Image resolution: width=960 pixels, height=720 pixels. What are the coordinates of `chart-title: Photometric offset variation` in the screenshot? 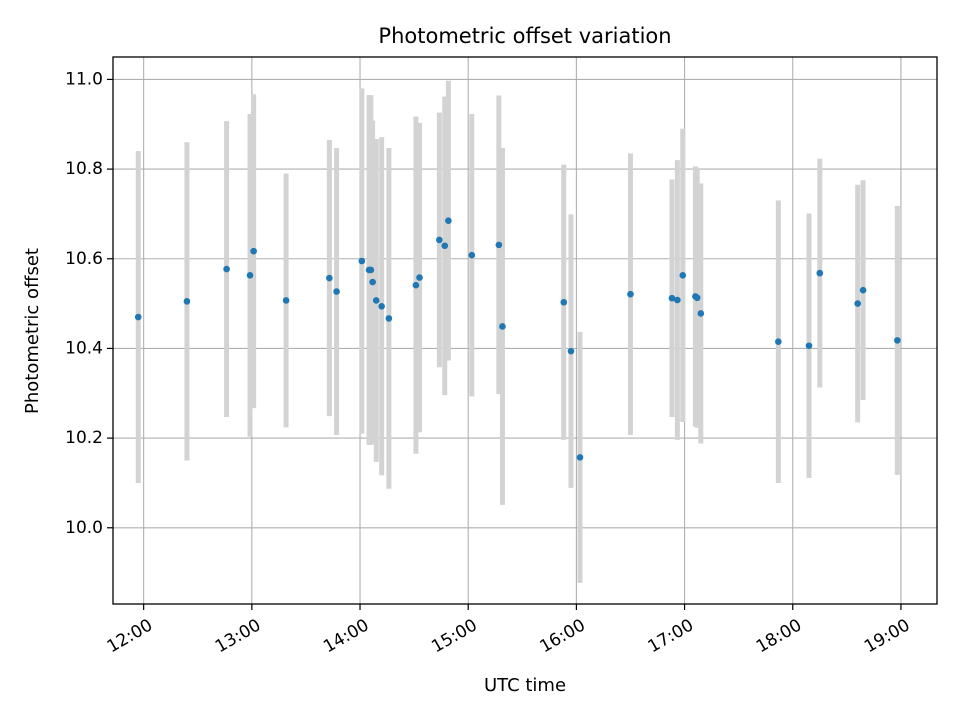 It's located at (524, 36).